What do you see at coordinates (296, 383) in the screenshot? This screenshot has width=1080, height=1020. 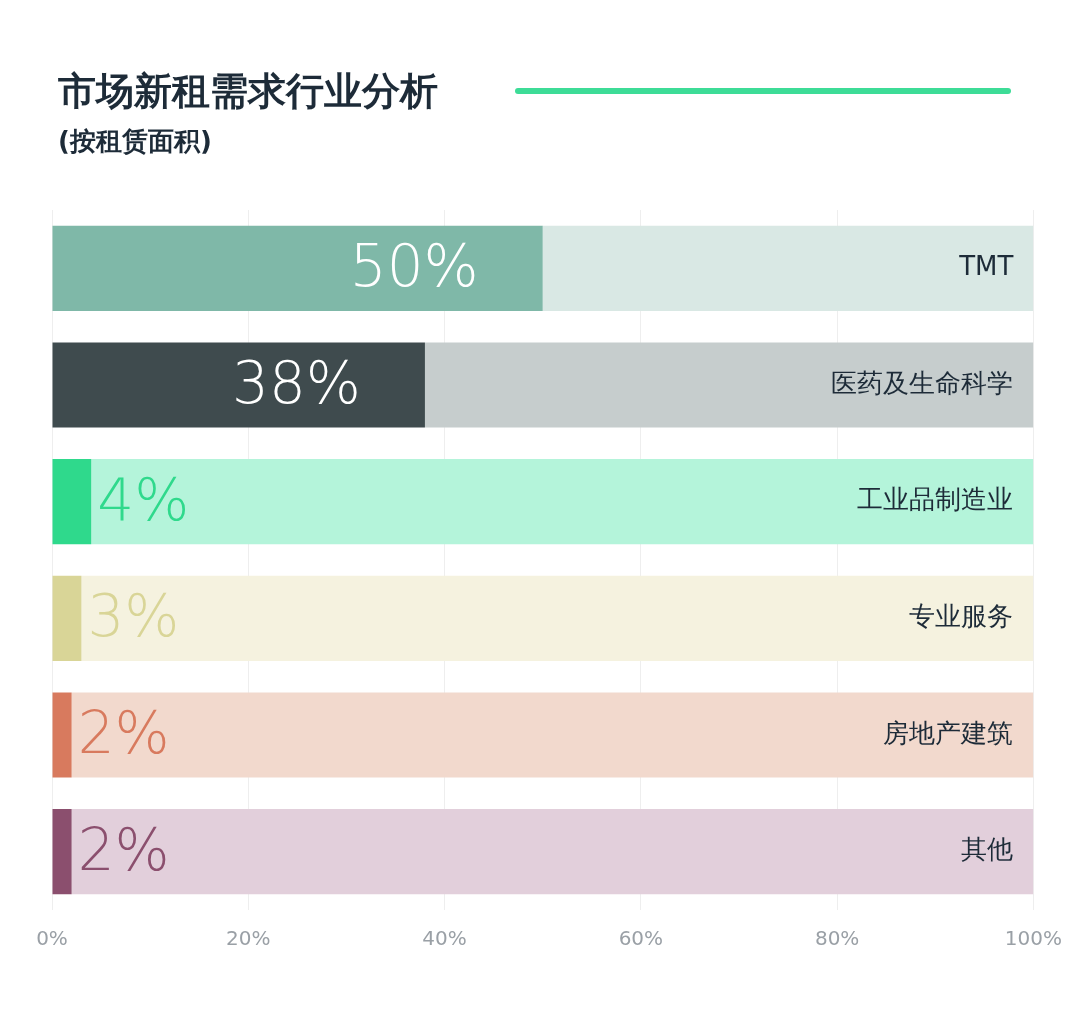 I see `data-label: 38%` at bounding box center [296, 383].